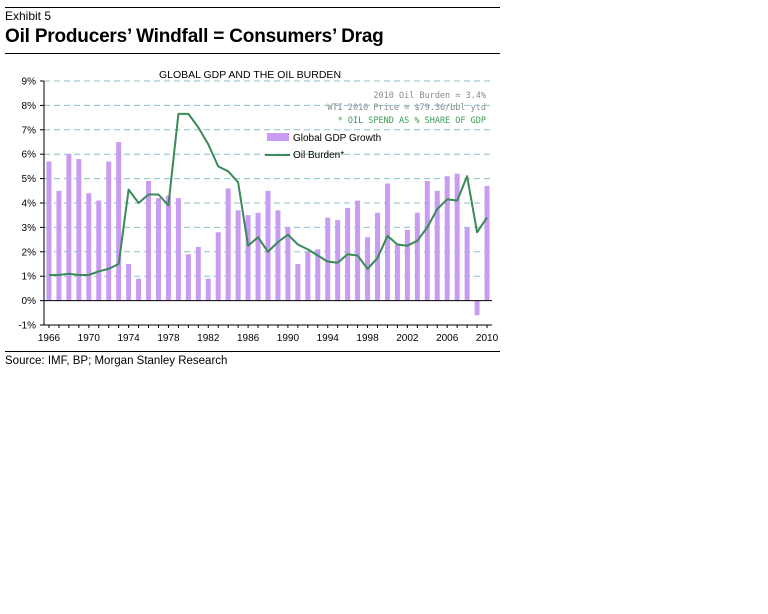 This screenshot has height=614, width=768. Describe the element at coordinates (28, 16) in the screenshot. I see `exhibit-label: Exhibit 5` at that location.